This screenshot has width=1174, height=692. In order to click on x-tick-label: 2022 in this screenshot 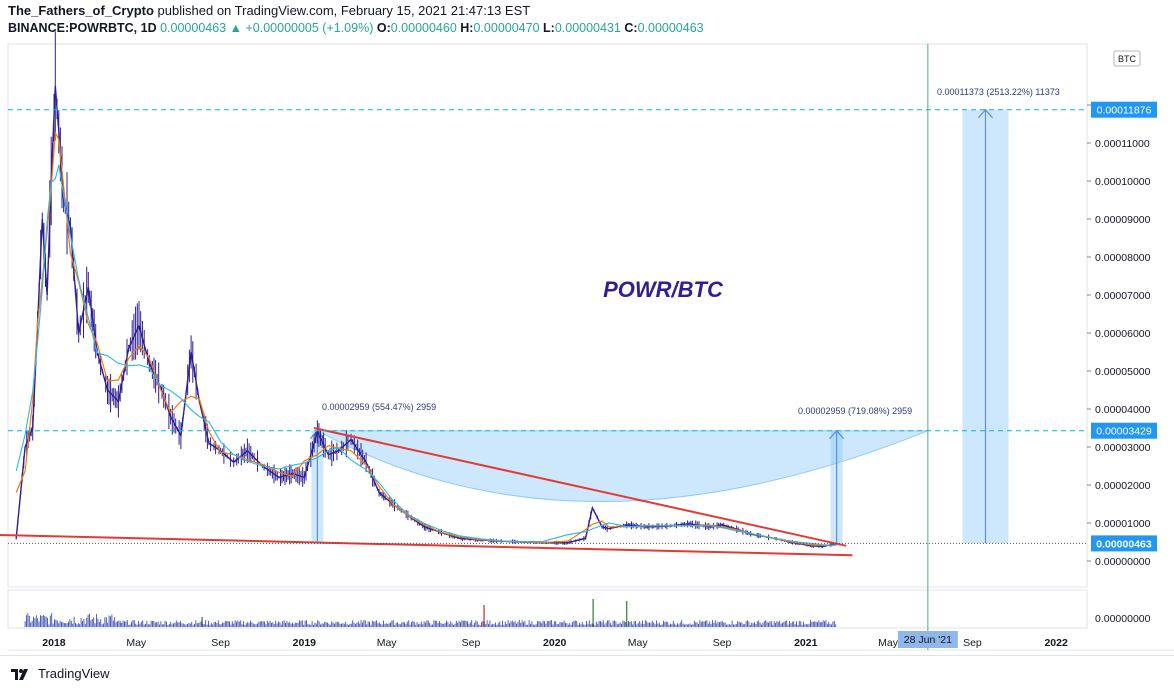, I will do `click(1056, 643)`.